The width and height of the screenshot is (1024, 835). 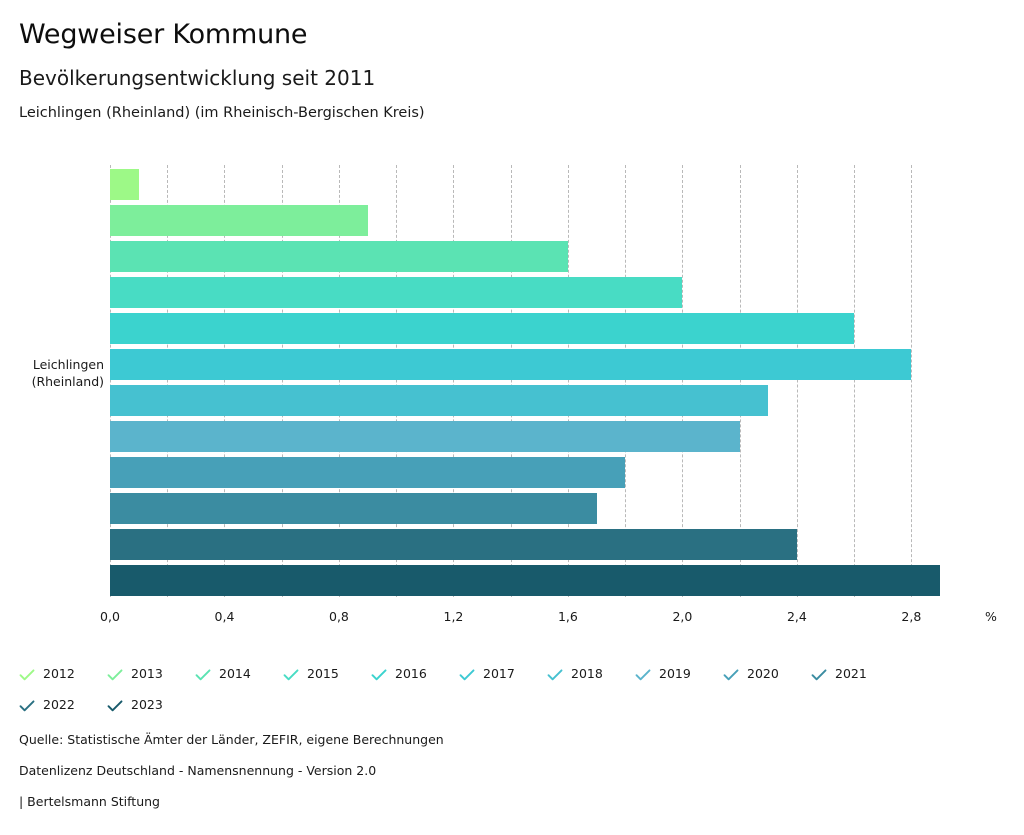 I want to click on footer-publisher: | Bertelsmann Stiftung, so click(x=89, y=801).